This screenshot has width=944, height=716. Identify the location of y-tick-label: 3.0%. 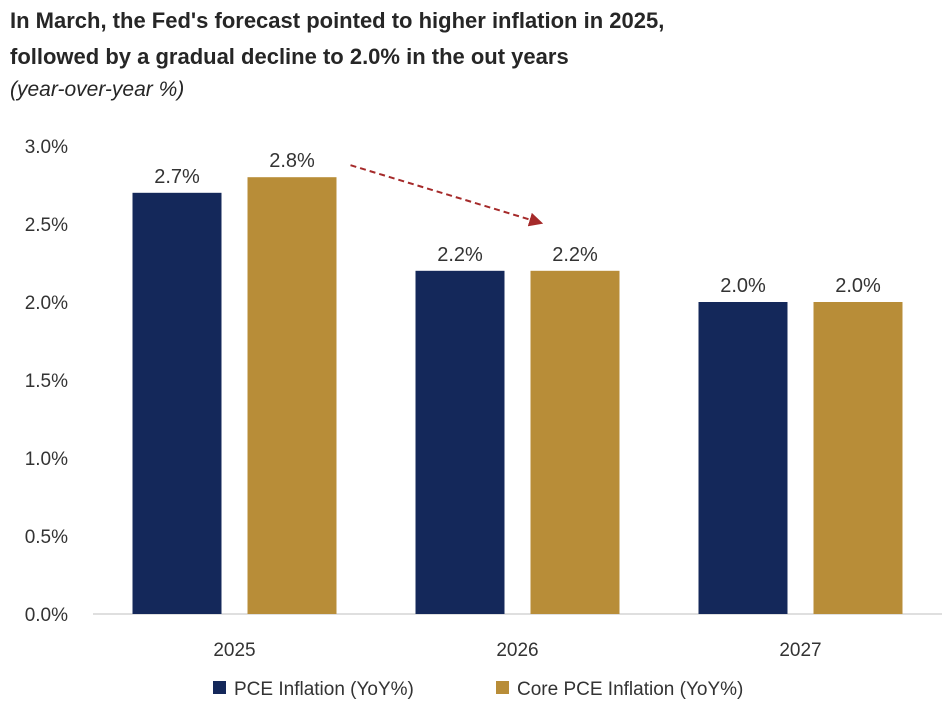
(46, 147).